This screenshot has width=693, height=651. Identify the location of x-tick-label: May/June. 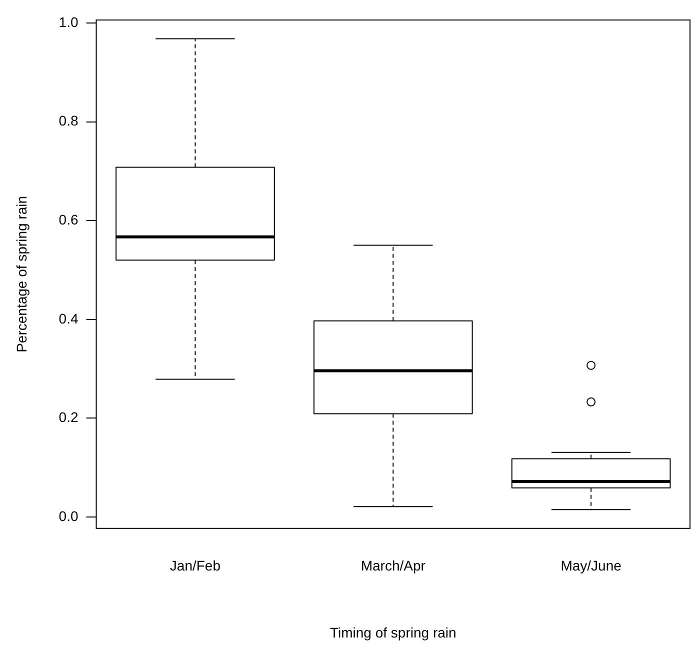
(591, 566).